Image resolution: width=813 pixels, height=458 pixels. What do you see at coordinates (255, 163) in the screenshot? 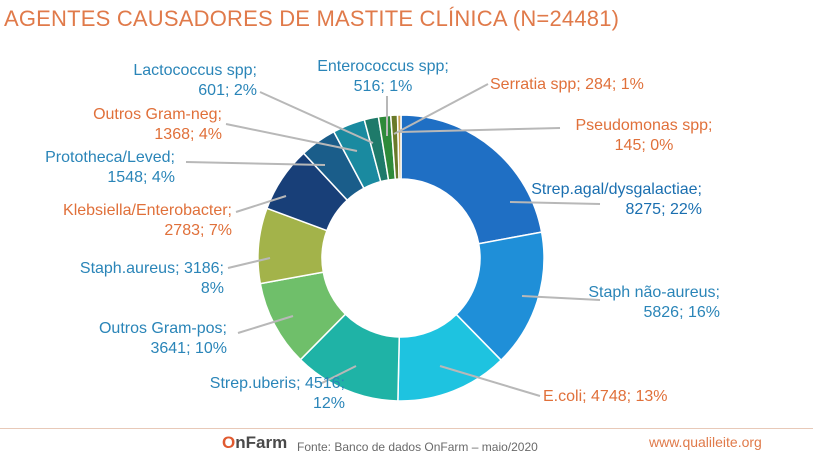
I see `leader-line-prototheca-leved` at bounding box center [255, 163].